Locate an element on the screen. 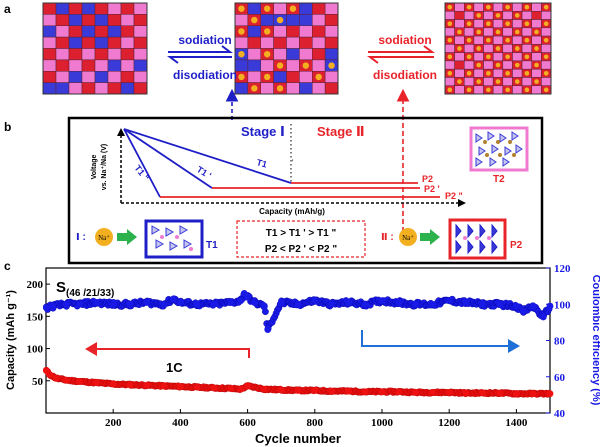  label-t1pp: T1 " is located at coordinates (141, 173).